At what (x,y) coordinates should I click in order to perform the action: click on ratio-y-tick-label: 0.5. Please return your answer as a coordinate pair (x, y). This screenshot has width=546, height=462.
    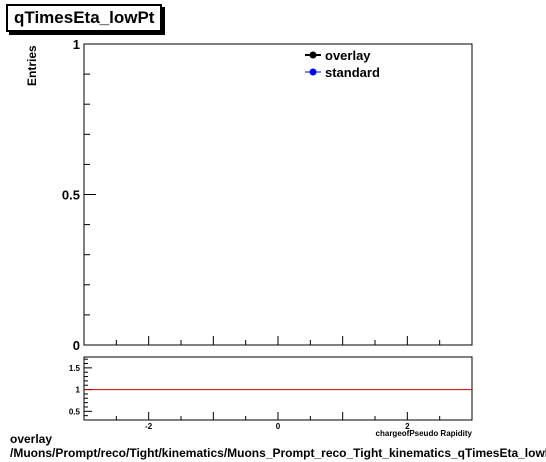
    Looking at the image, I should click on (75, 411).